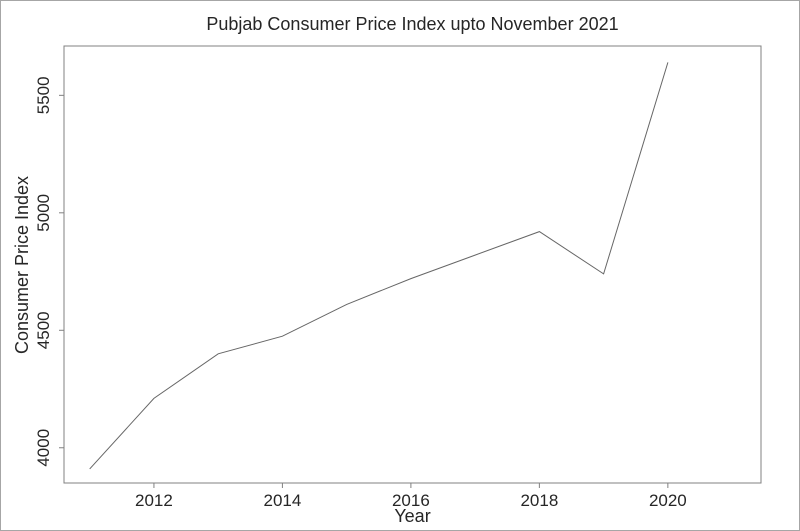  What do you see at coordinates (43, 330) in the screenshot?
I see `y-tick-label: 4500` at bounding box center [43, 330].